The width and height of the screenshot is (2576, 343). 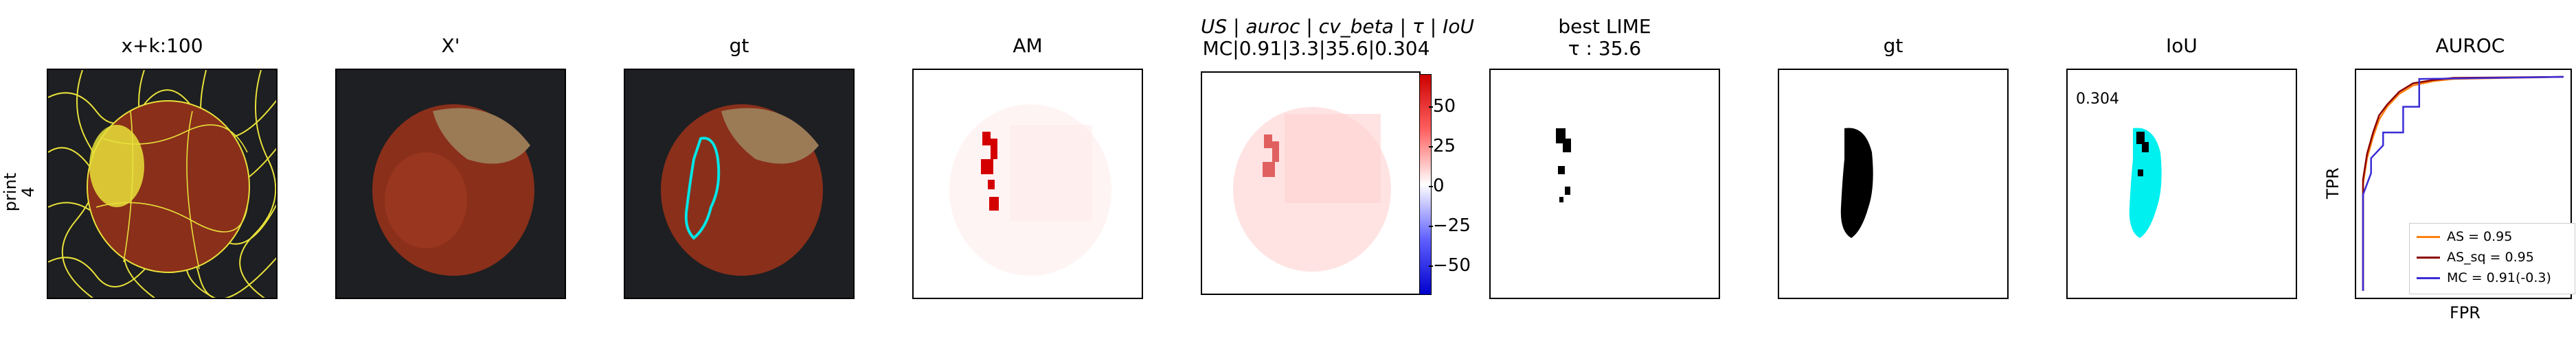 I want to click on colorbar-tick: −50, so click(x=1450, y=265).